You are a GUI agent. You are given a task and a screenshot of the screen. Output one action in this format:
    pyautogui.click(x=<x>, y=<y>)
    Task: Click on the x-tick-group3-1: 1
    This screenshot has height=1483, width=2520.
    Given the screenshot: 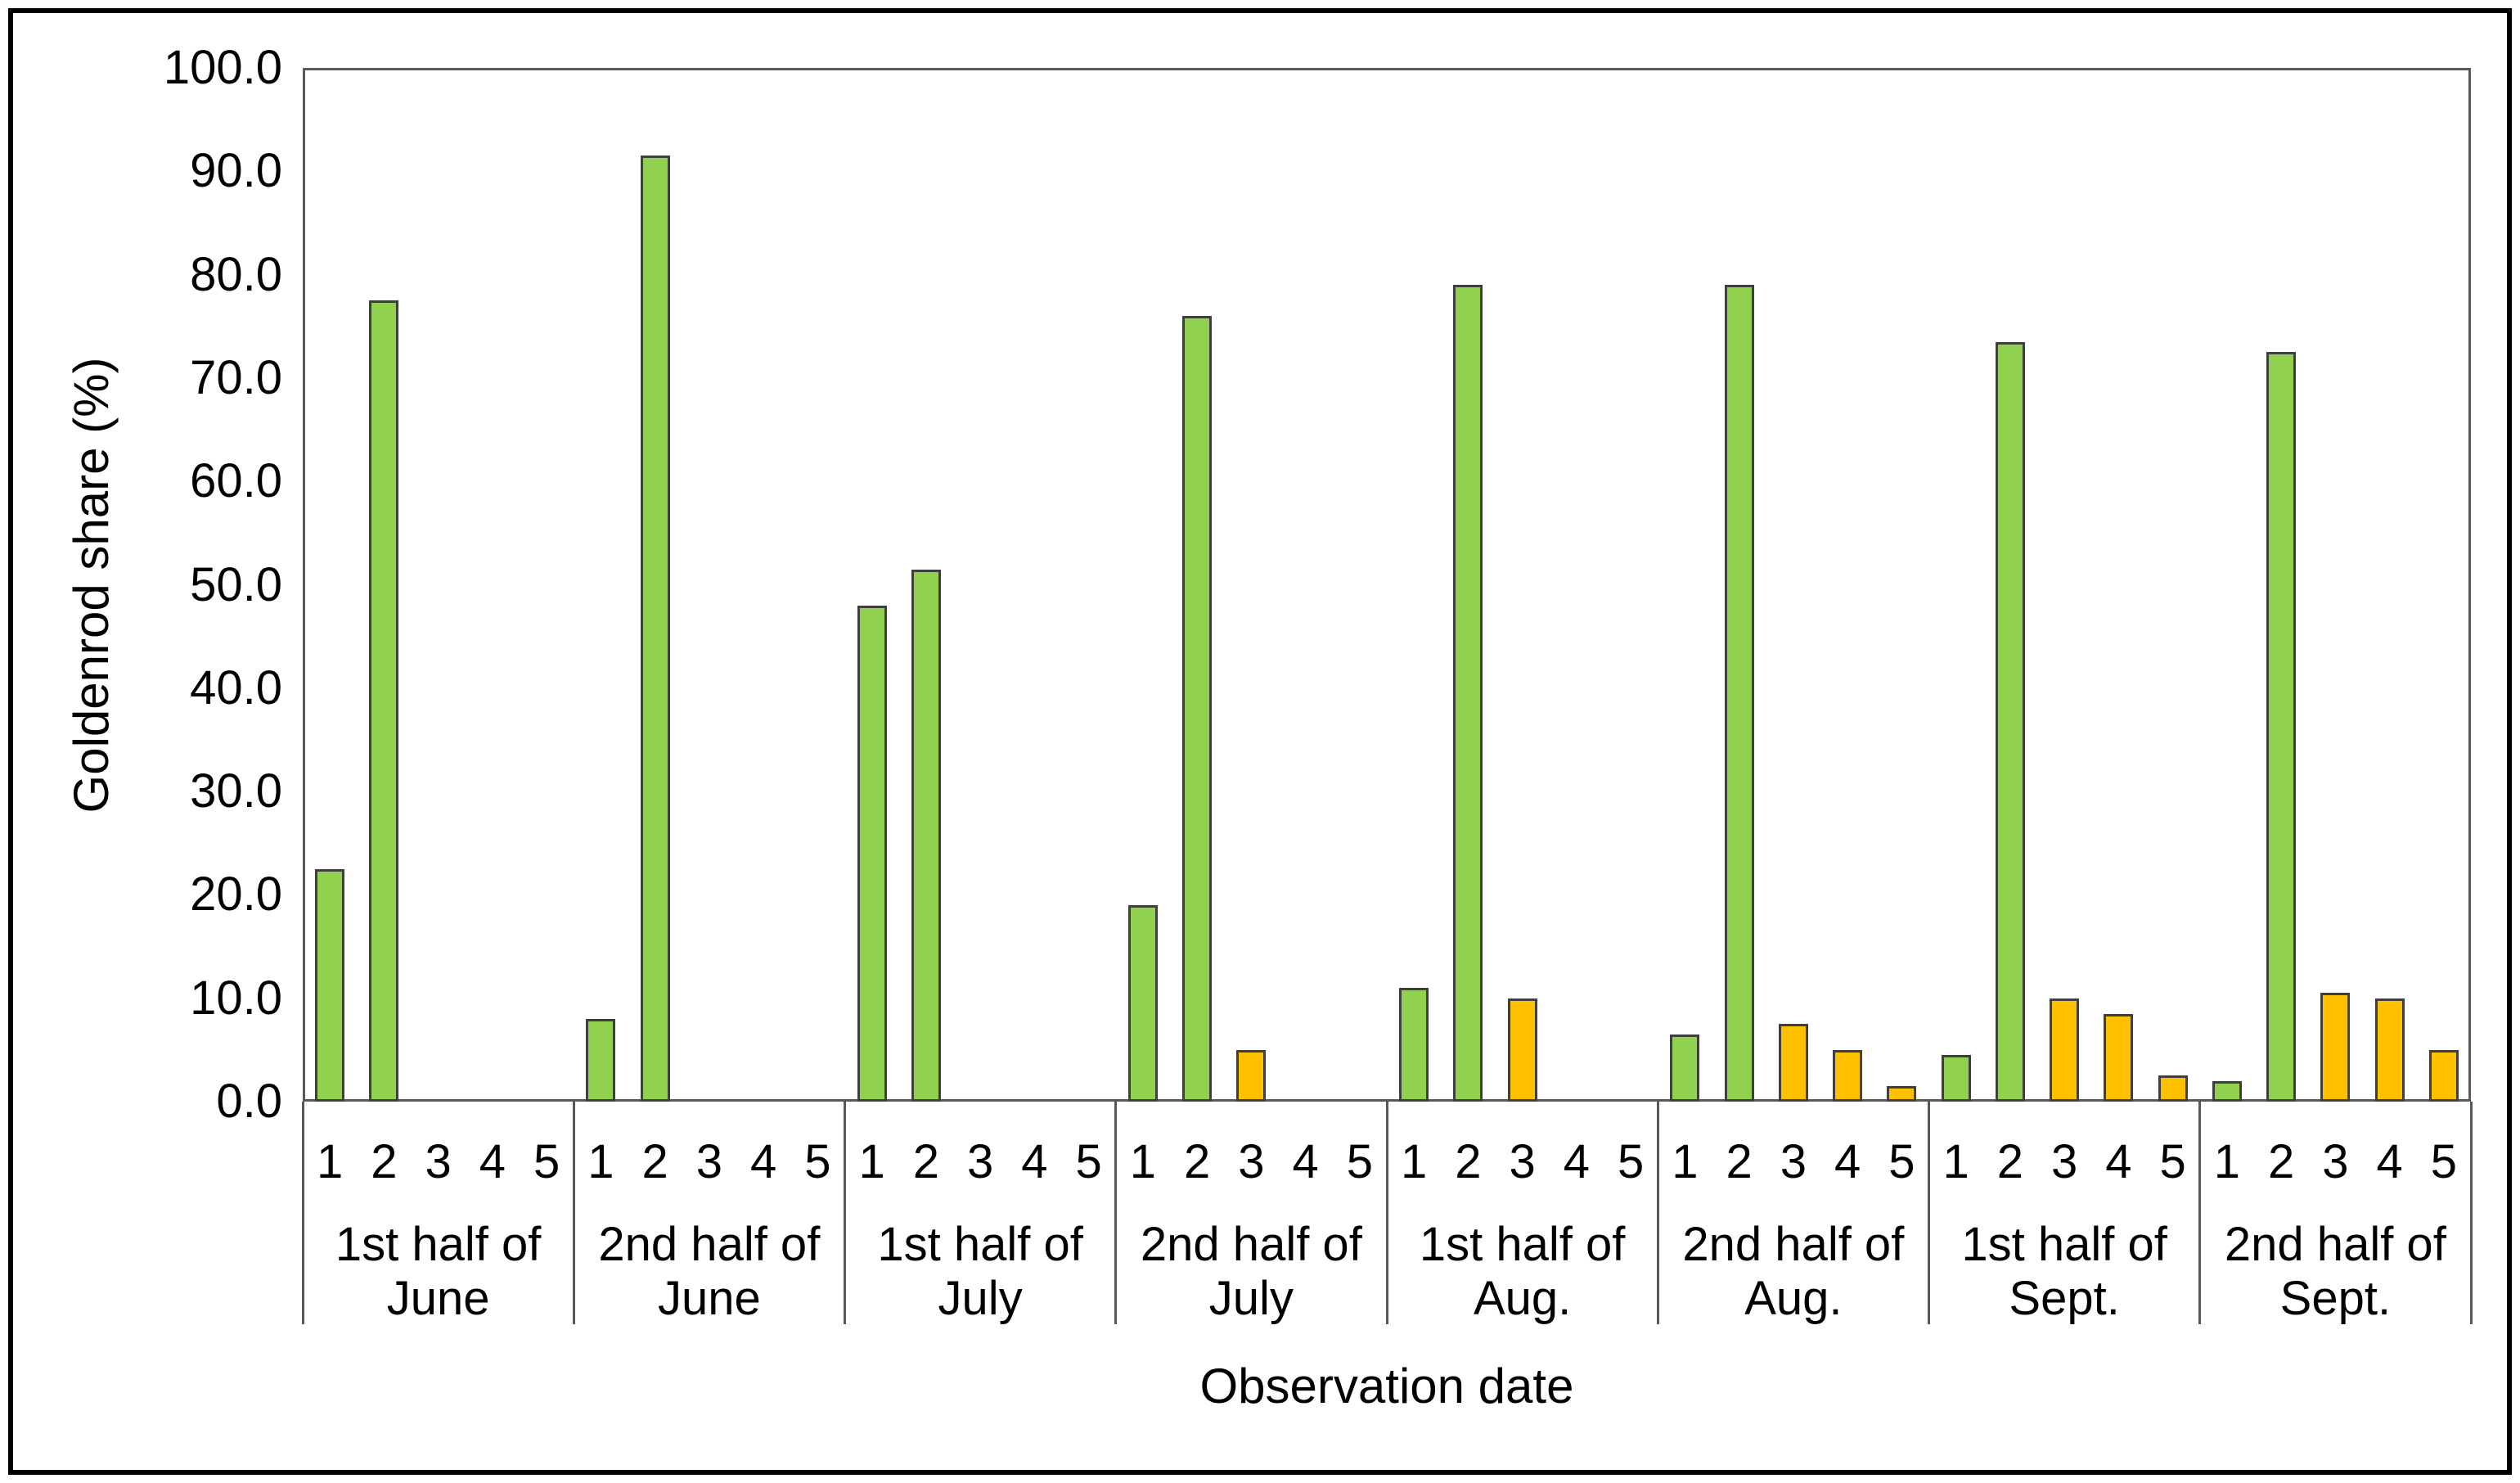 What is the action you would take?
    pyautogui.click(x=872, y=1161)
    